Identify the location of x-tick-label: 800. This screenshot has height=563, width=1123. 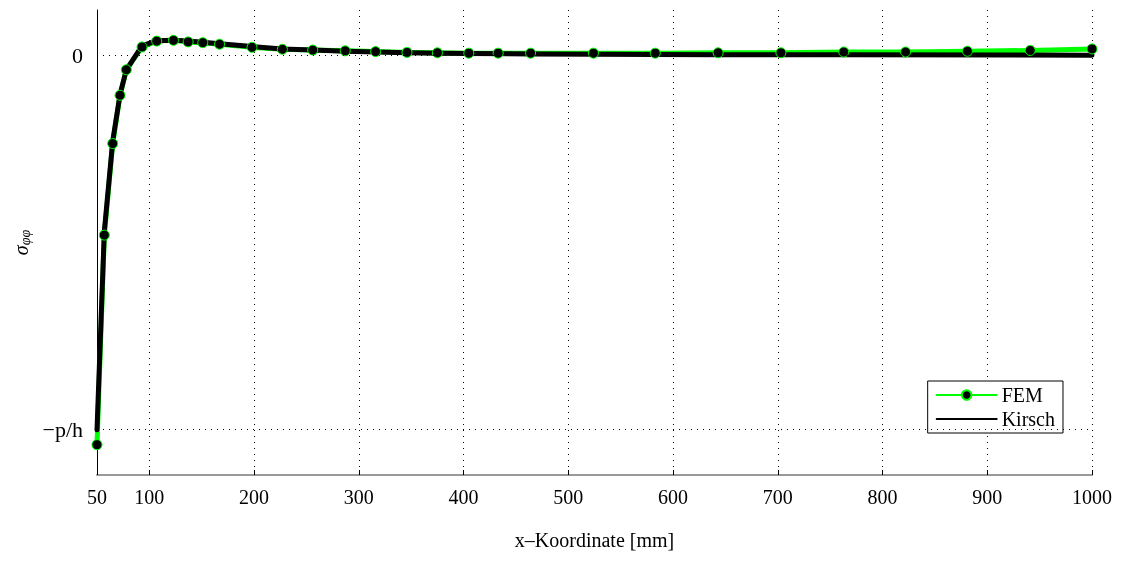
(882, 497).